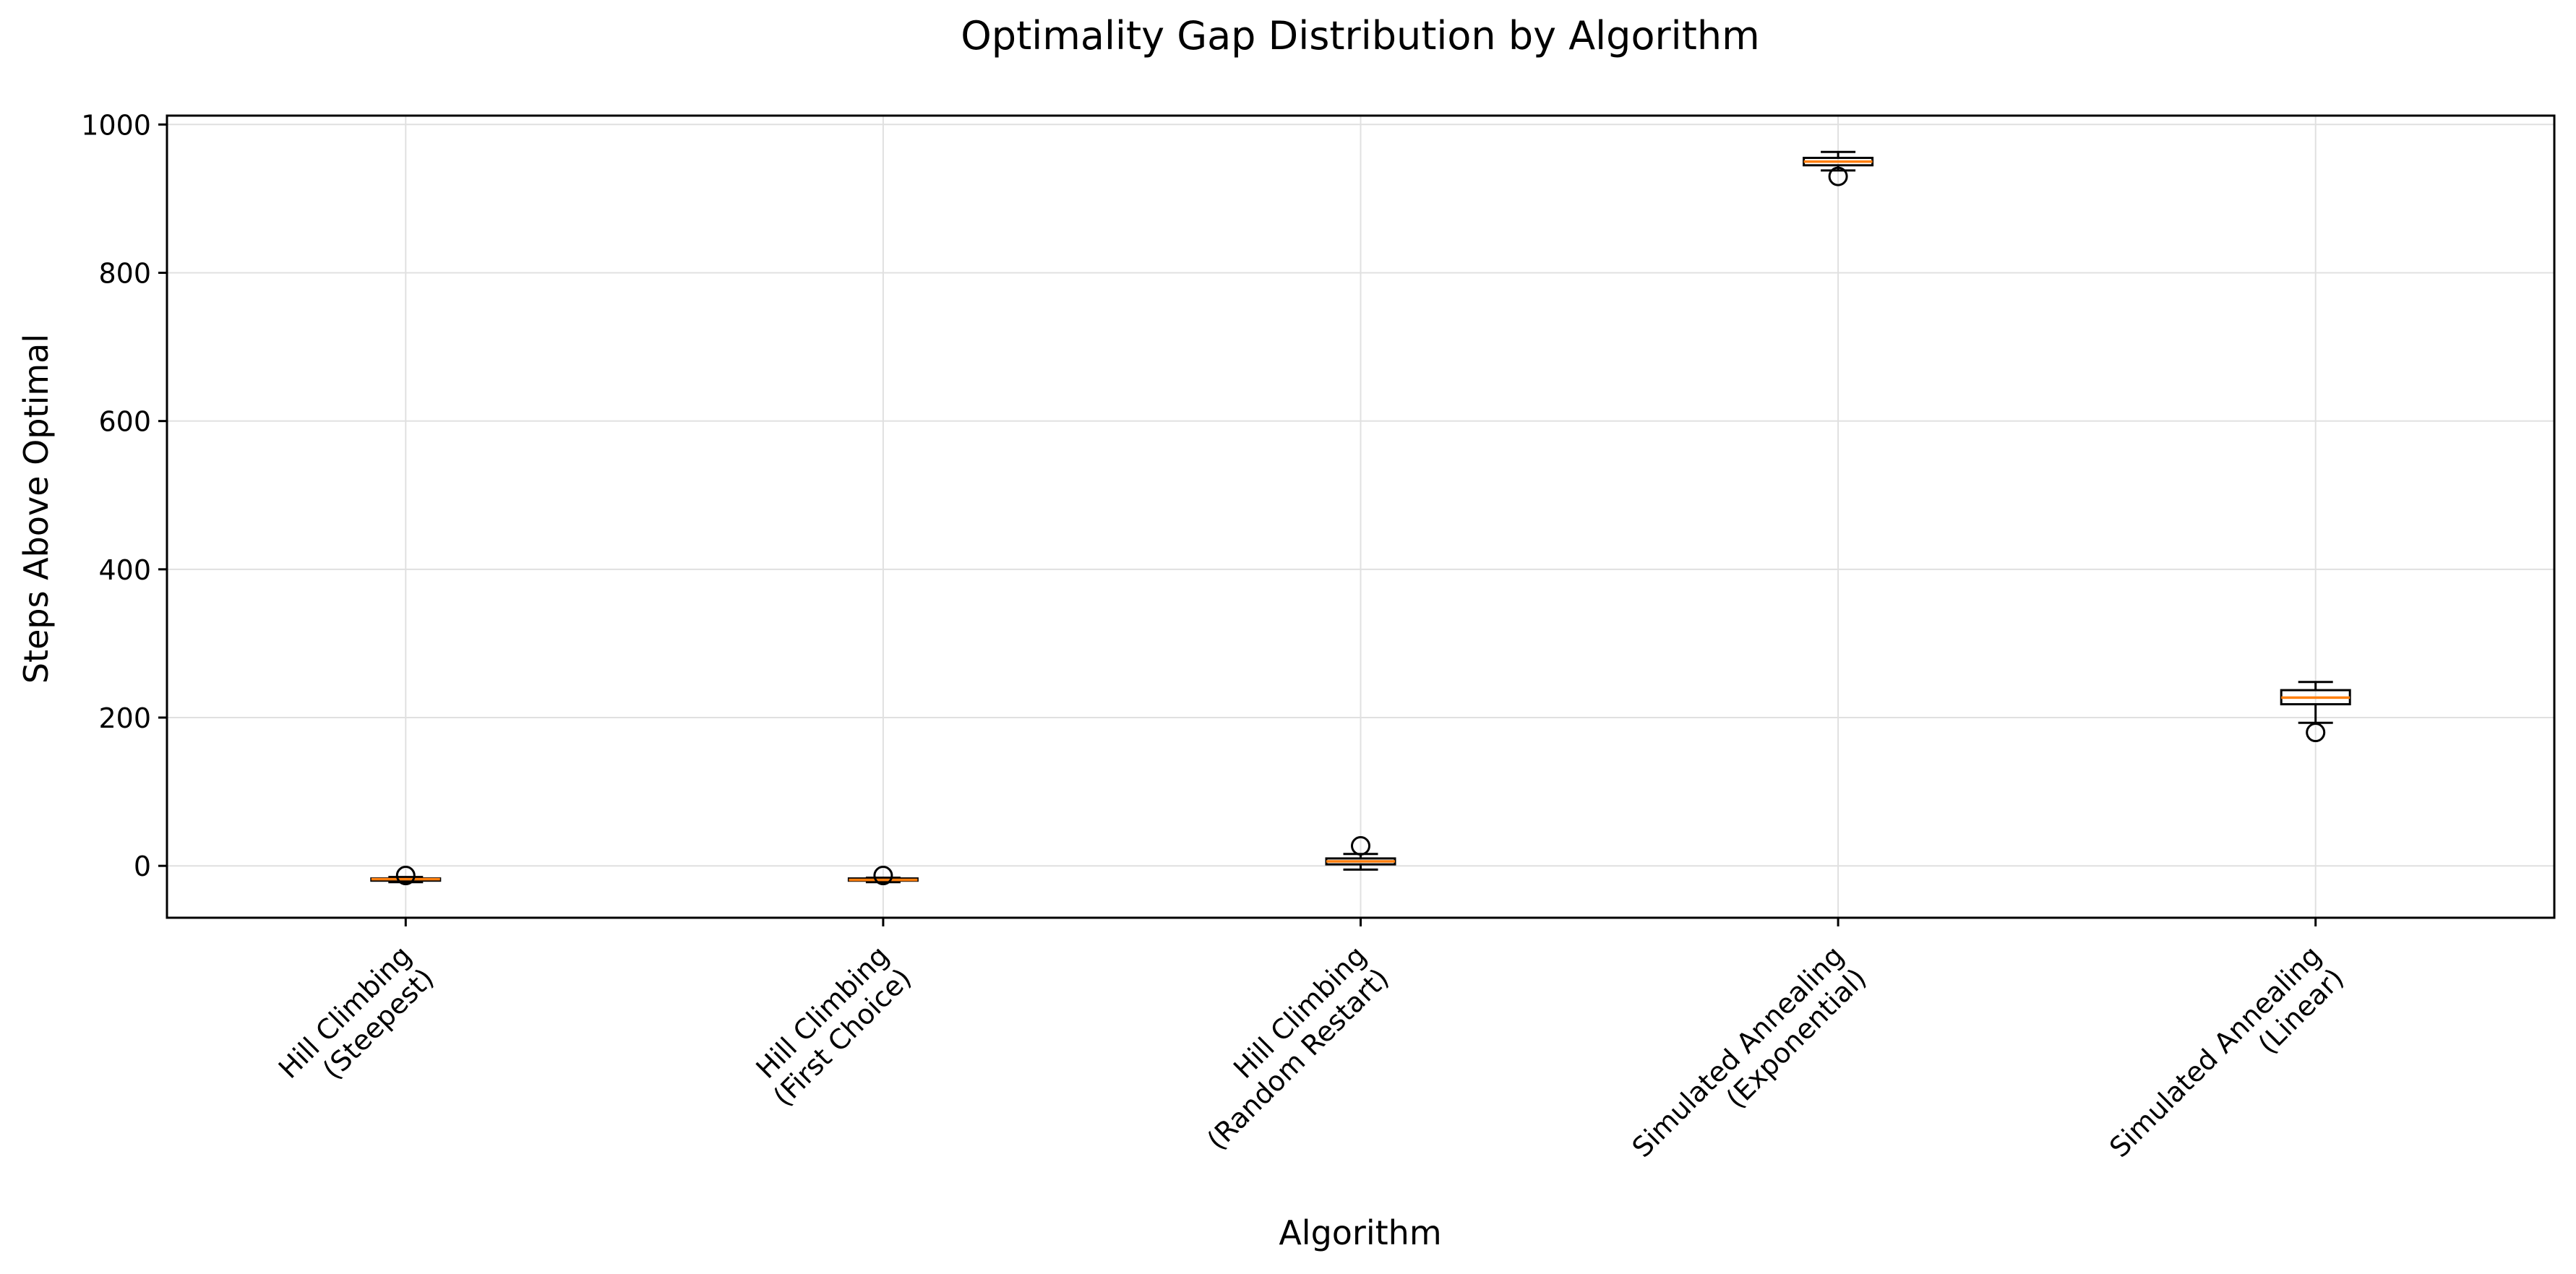 The width and height of the screenshot is (2576, 1274). What do you see at coordinates (125, 422) in the screenshot?
I see `y-tick-label: 600` at bounding box center [125, 422].